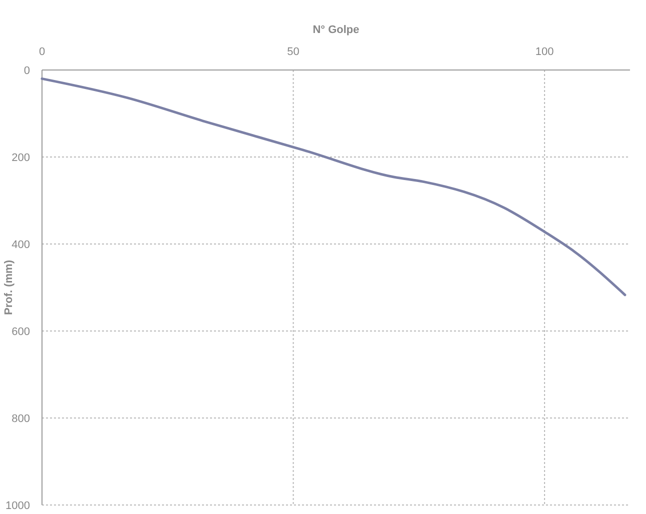 Image resolution: width=646 pixels, height=514 pixels. I want to click on y-tick-label: 1000, so click(18, 506).